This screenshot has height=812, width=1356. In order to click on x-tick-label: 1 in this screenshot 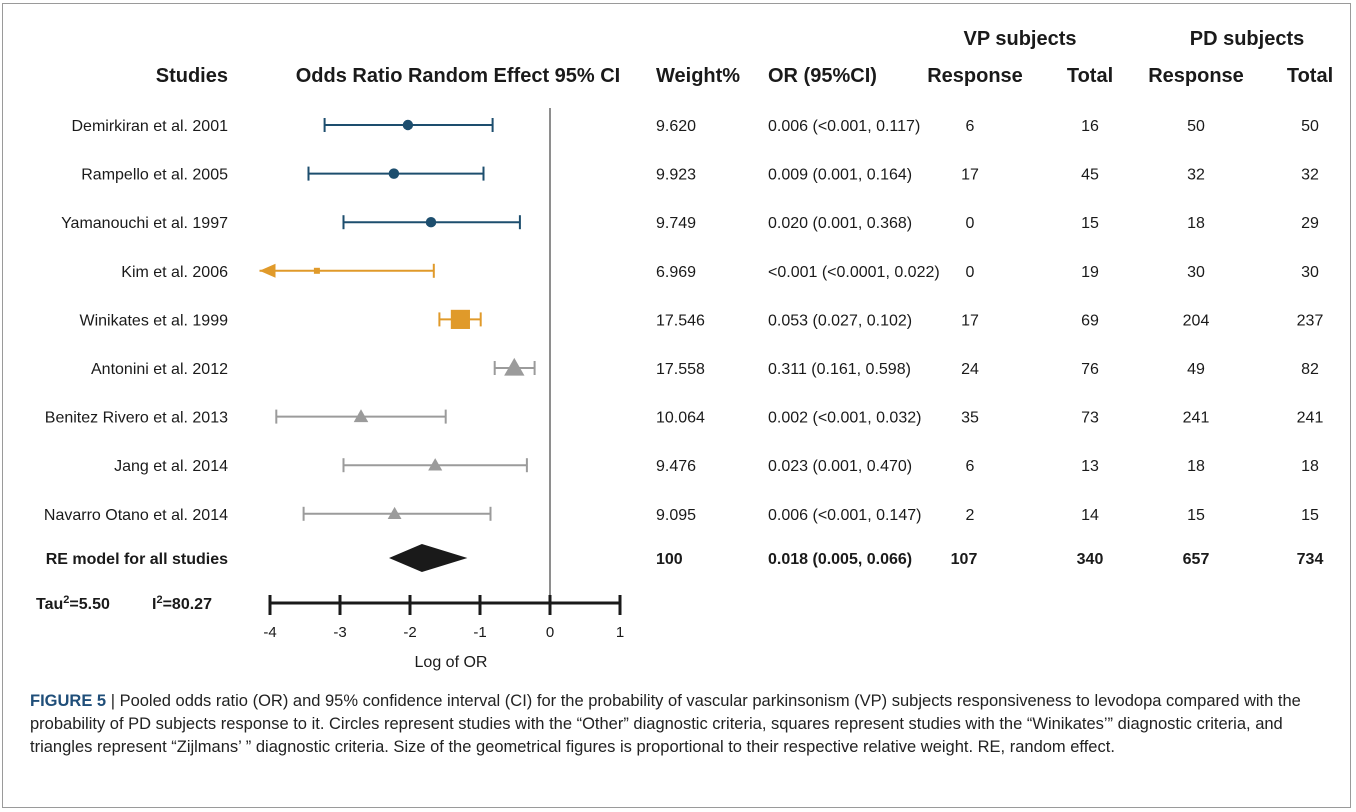, I will do `click(620, 632)`.